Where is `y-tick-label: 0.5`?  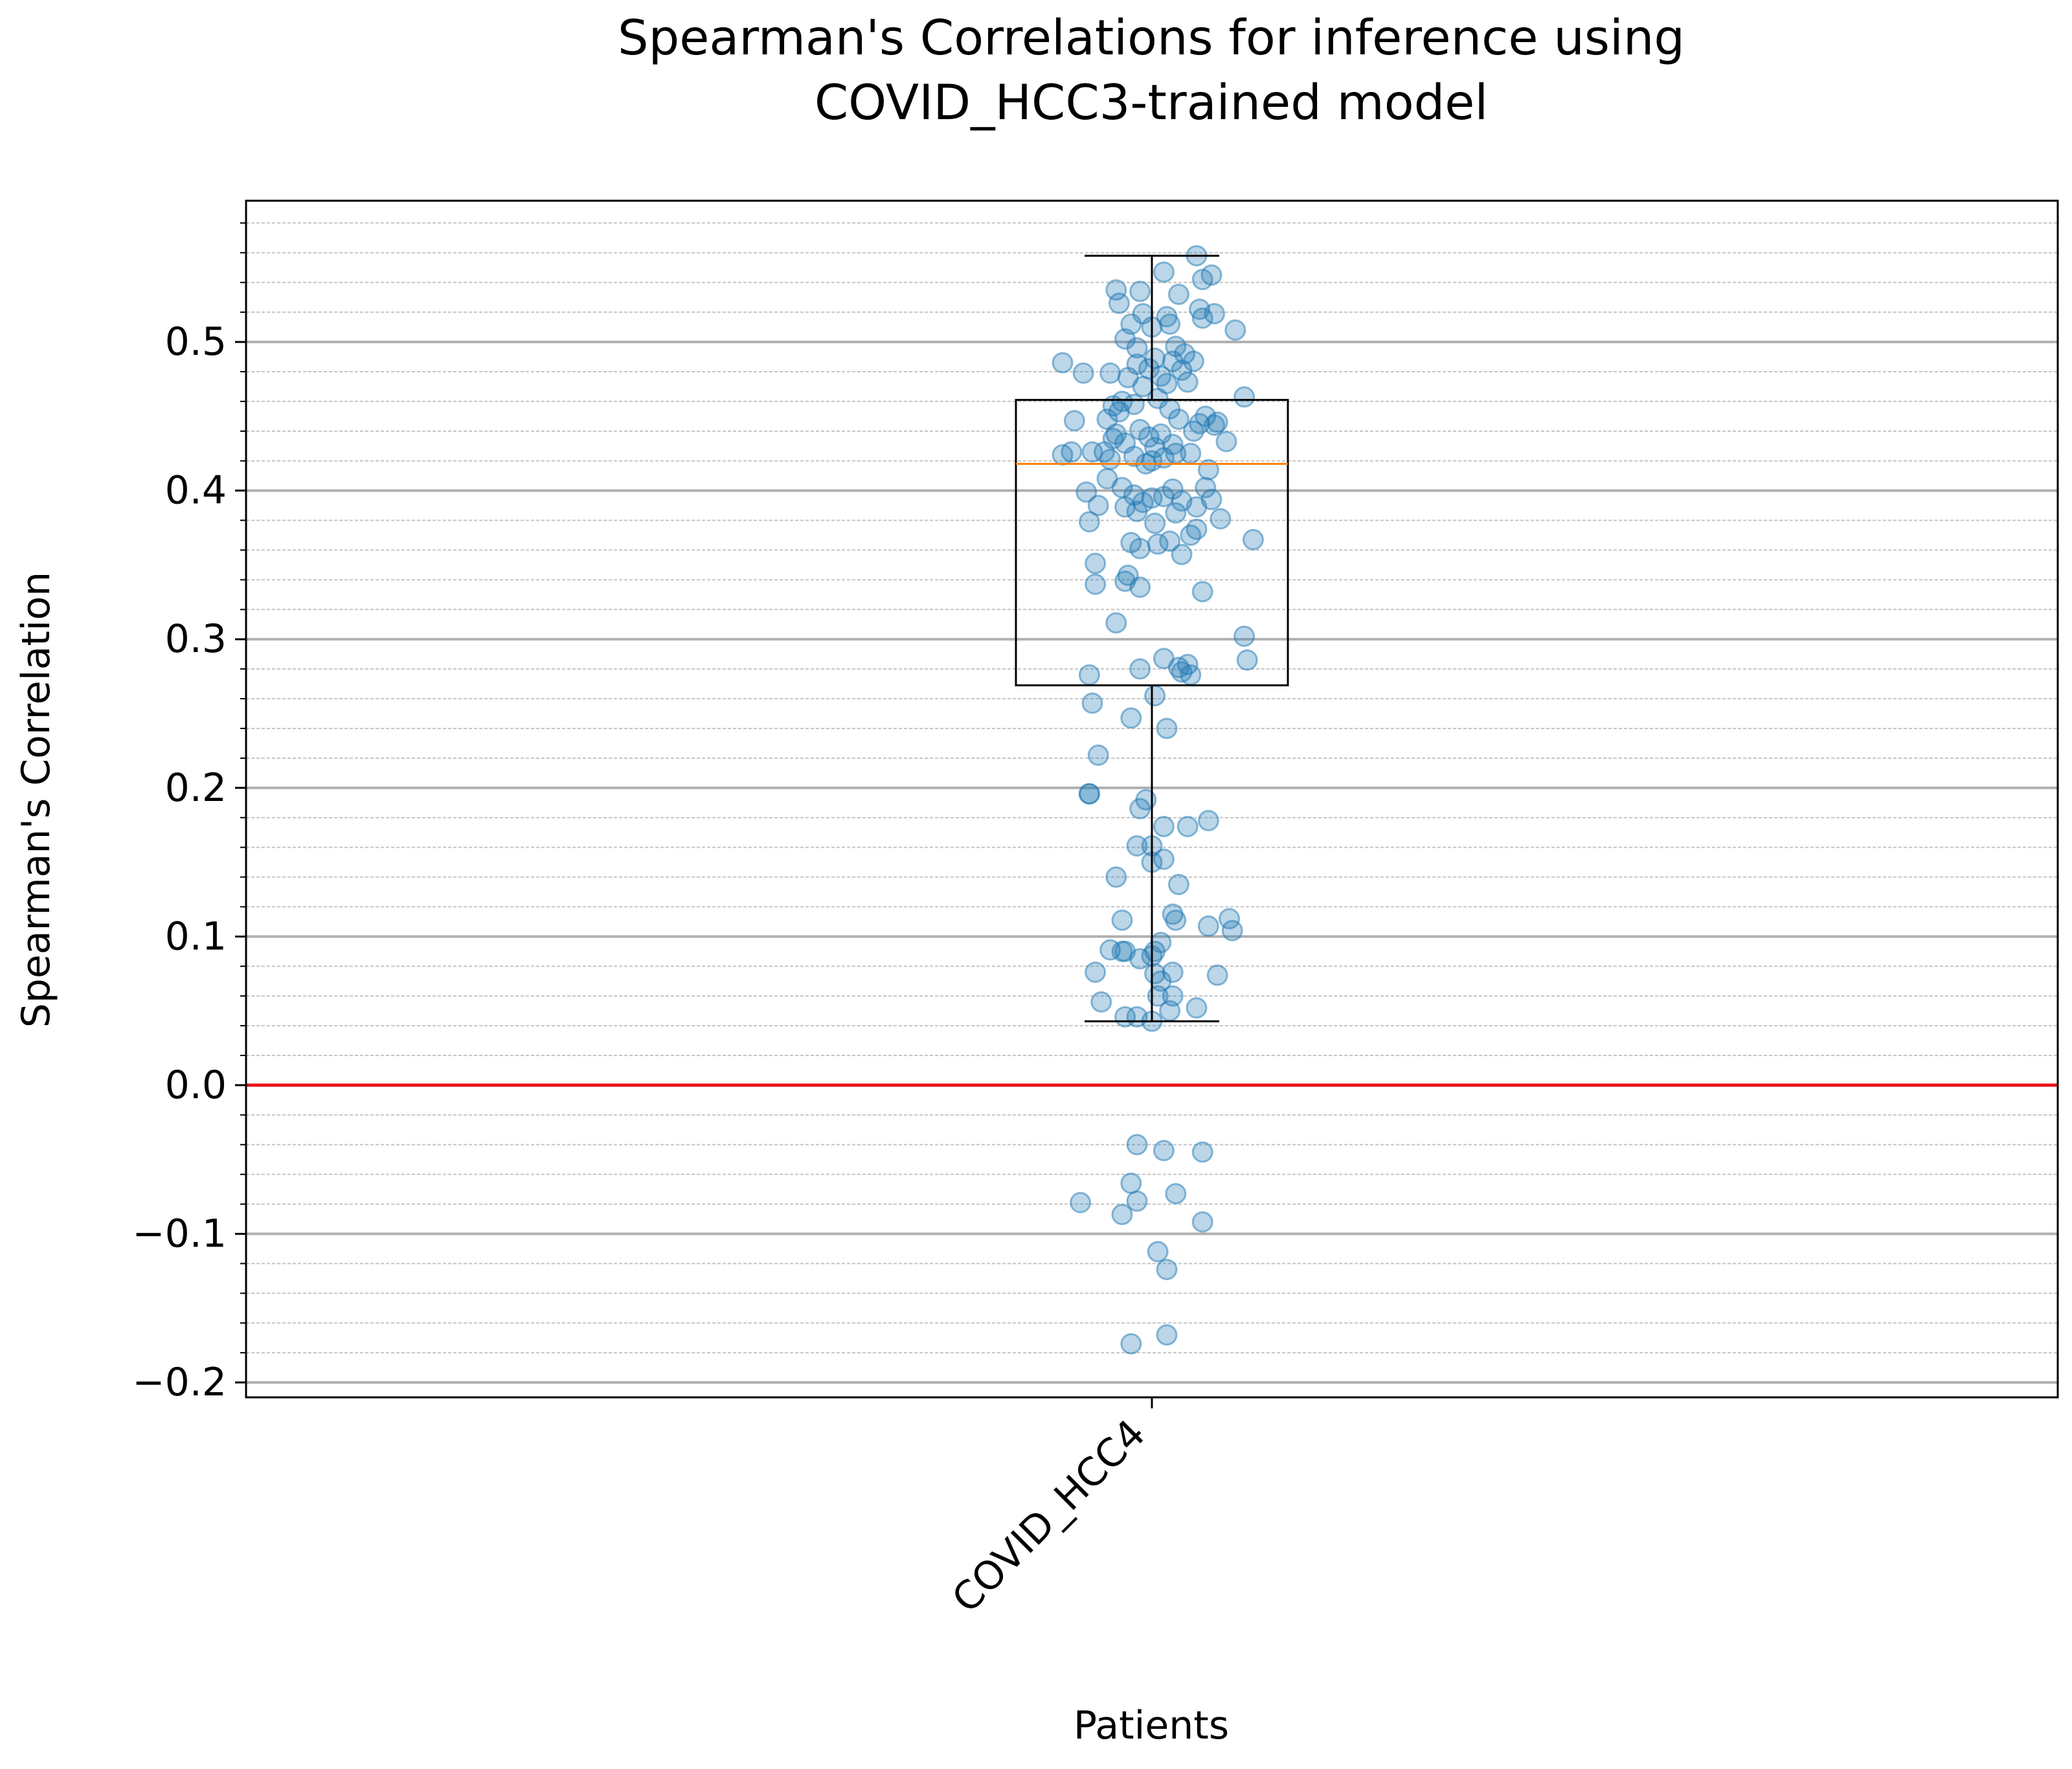 y-tick-label: 0.5 is located at coordinates (196, 342).